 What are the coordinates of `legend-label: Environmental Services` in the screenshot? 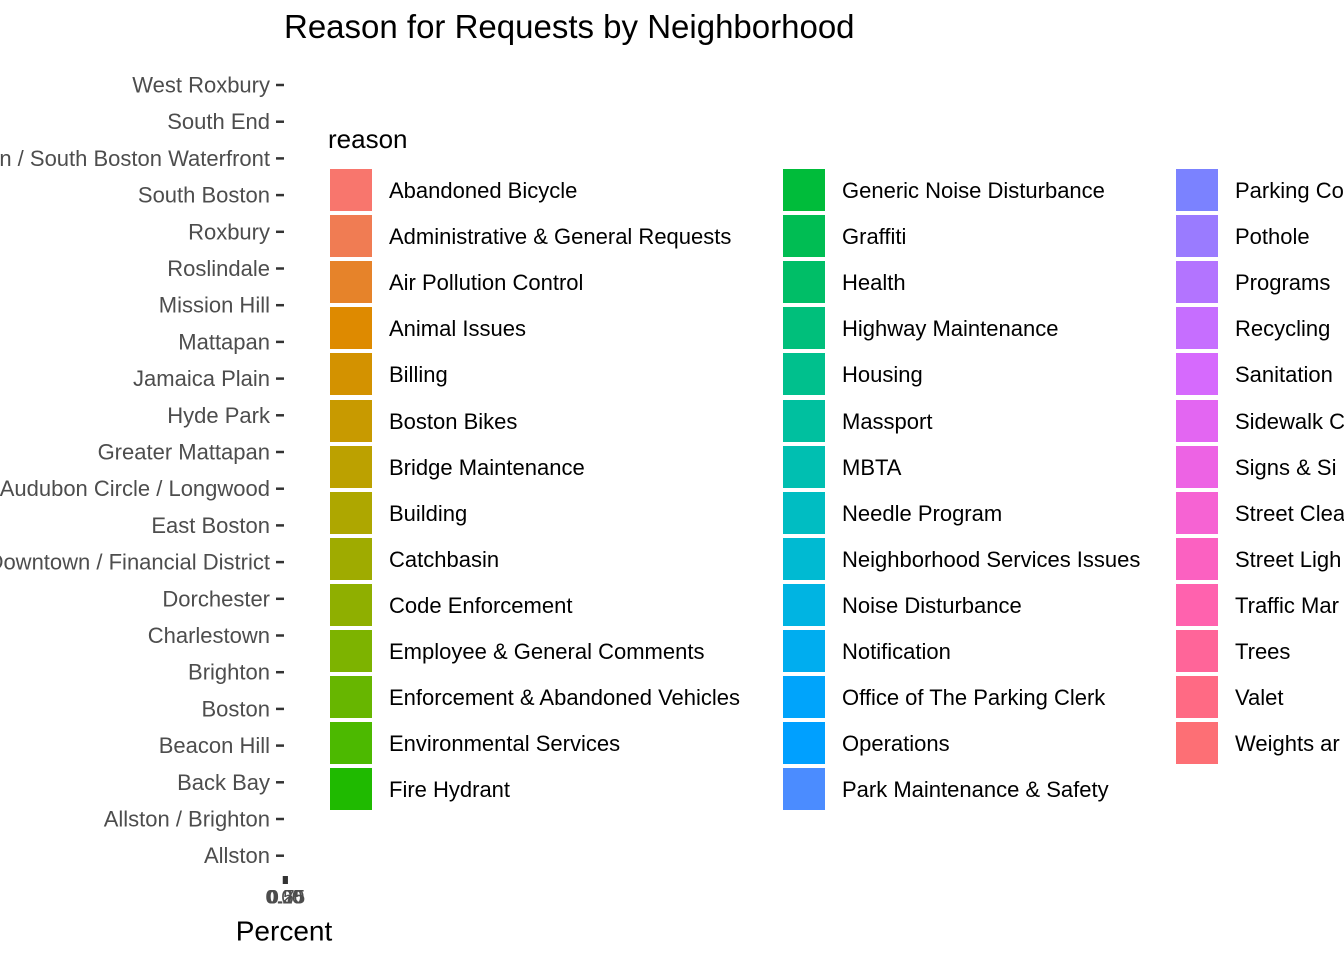 It's located at (505, 744).